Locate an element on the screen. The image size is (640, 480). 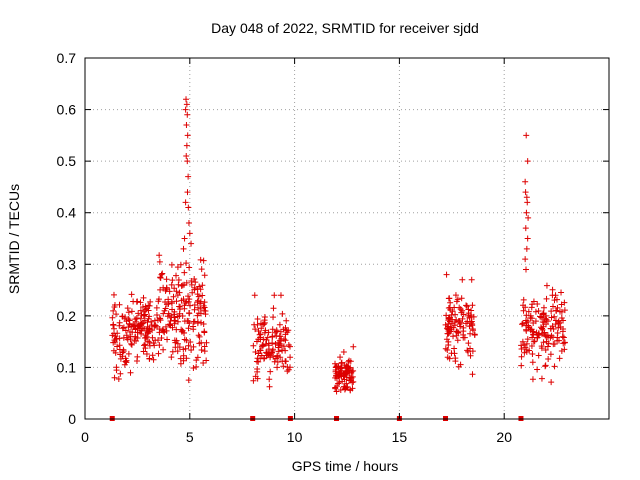
y-tick-labels: 0 0.1 0.2 0.3 0.4 0.5 0.6 0.7 is located at coordinates (67, 238).